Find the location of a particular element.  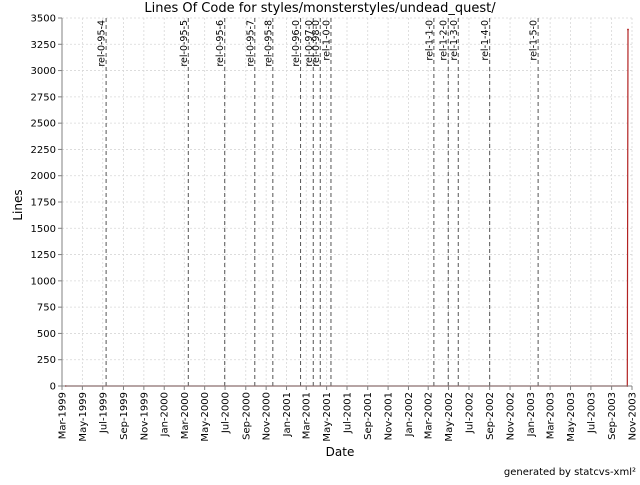

y-tick-label: 1750 is located at coordinates (43, 203).